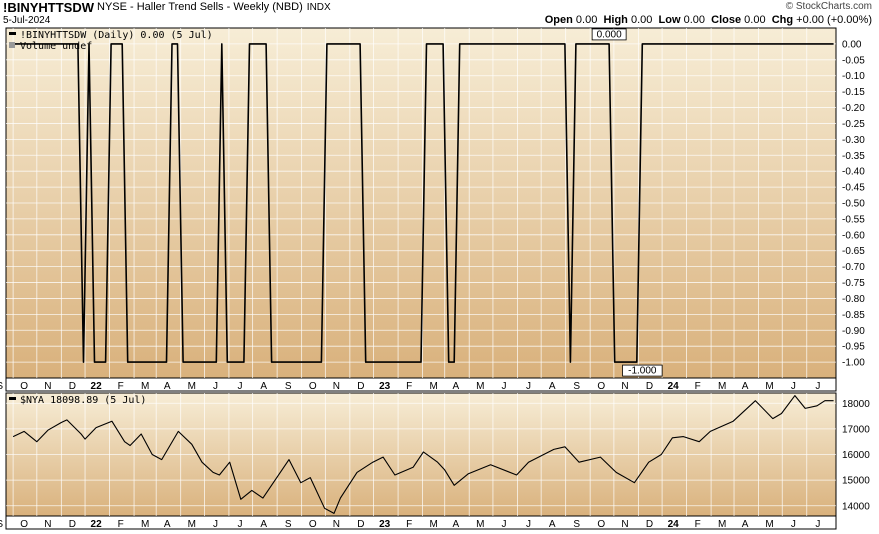 This screenshot has width=879, height=534. What do you see at coordinates (853, 251) in the screenshot?
I see `y-tick-label: -0.65` at bounding box center [853, 251].